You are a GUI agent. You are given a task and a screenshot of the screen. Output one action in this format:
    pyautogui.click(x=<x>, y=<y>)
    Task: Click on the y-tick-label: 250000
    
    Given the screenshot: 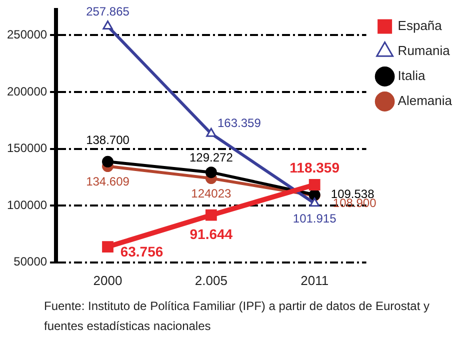 What is the action you would take?
    pyautogui.click(x=27, y=35)
    